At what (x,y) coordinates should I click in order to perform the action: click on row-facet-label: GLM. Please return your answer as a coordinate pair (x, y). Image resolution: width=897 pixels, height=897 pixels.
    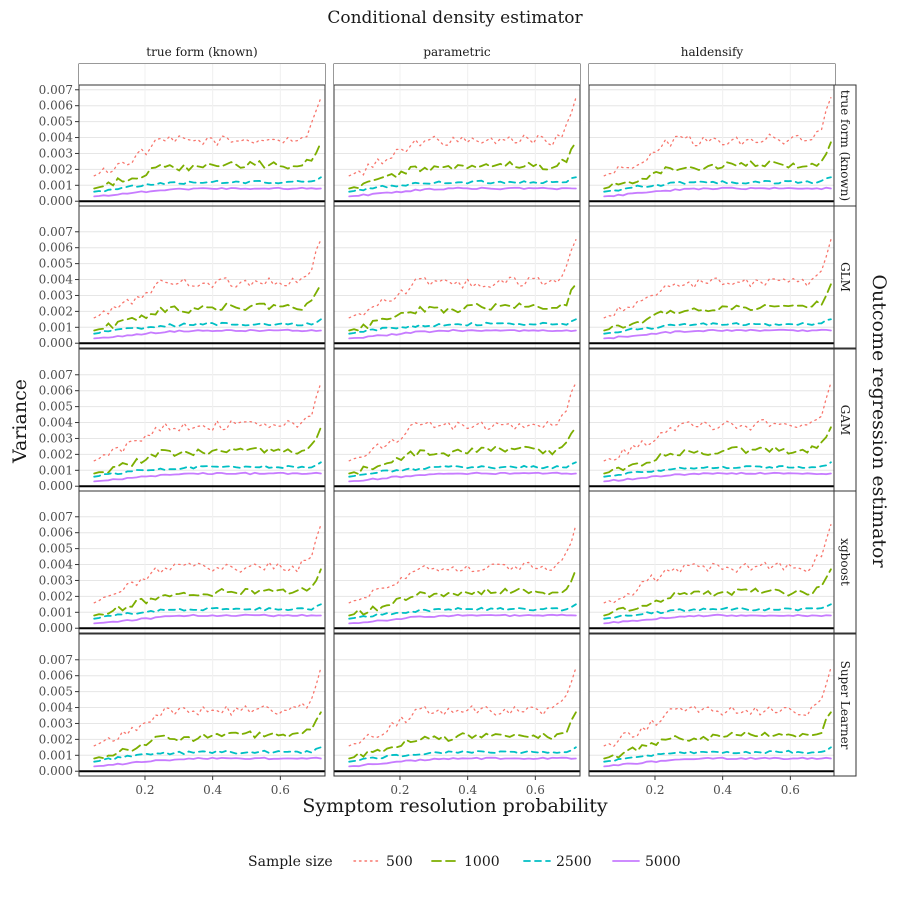
    Looking at the image, I should click on (845, 277).